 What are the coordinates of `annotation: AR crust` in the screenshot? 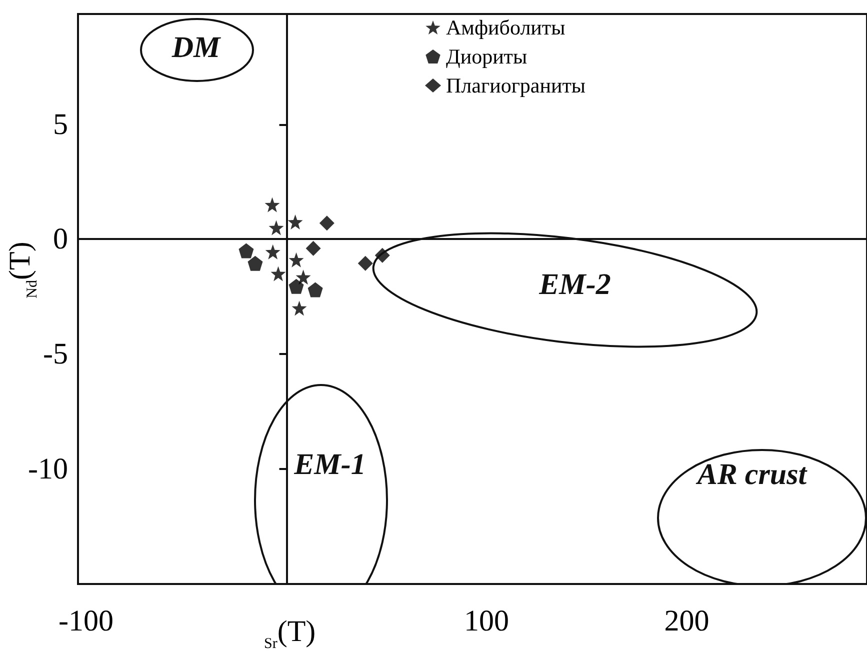 It's located at (752, 475).